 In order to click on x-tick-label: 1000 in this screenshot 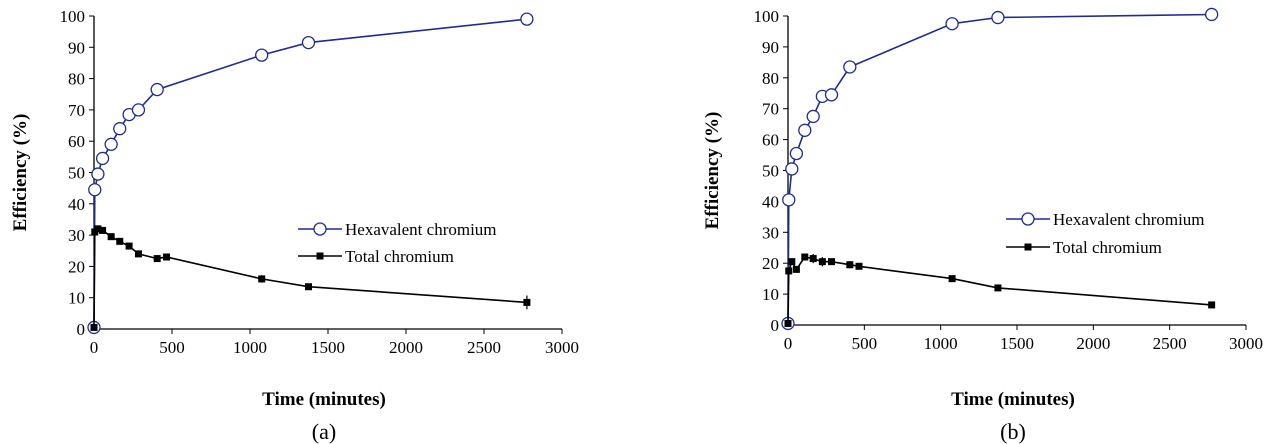, I will do `click(250, 347)`.